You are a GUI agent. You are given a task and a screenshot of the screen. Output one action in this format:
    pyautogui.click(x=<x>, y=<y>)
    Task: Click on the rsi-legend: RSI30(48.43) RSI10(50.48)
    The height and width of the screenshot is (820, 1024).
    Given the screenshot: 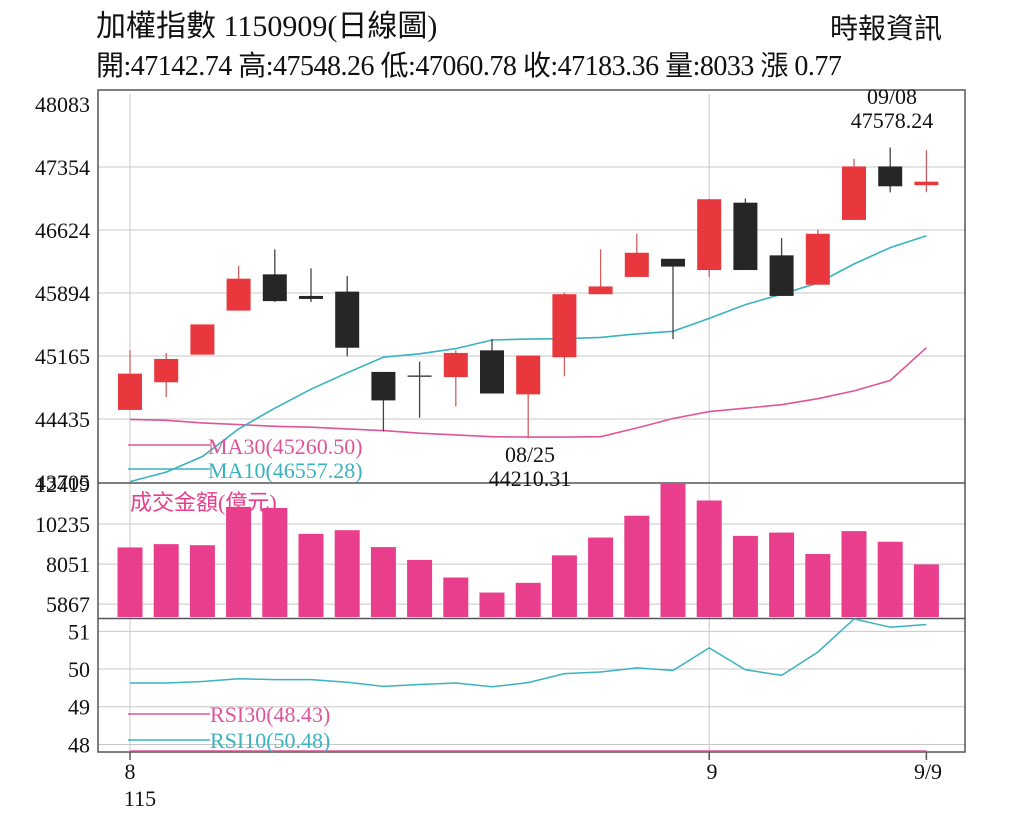 What is the action you would take?
    pyautogui.click(x=229, y=727)
    